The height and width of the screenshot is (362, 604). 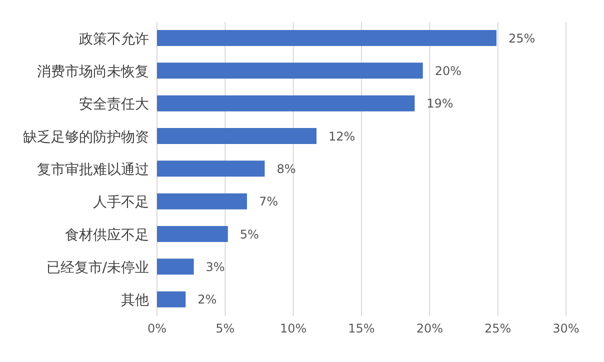 What do you see at coordinates (157, 329) in the screenshot?
I see `x-tick-label: 0%` at bounding box center [157, 329].